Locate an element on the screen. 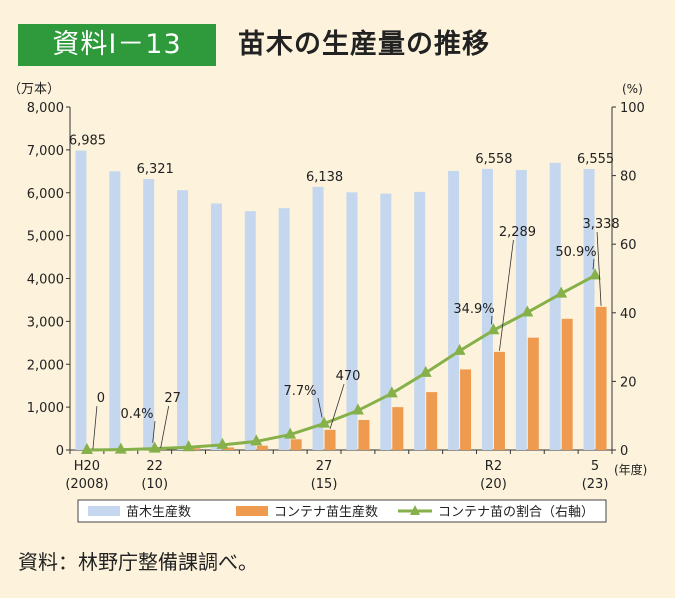 This screenshot has height=598, width=675. chart-title: 苗木の生産量の推移 is located at coordinates (364, 44).